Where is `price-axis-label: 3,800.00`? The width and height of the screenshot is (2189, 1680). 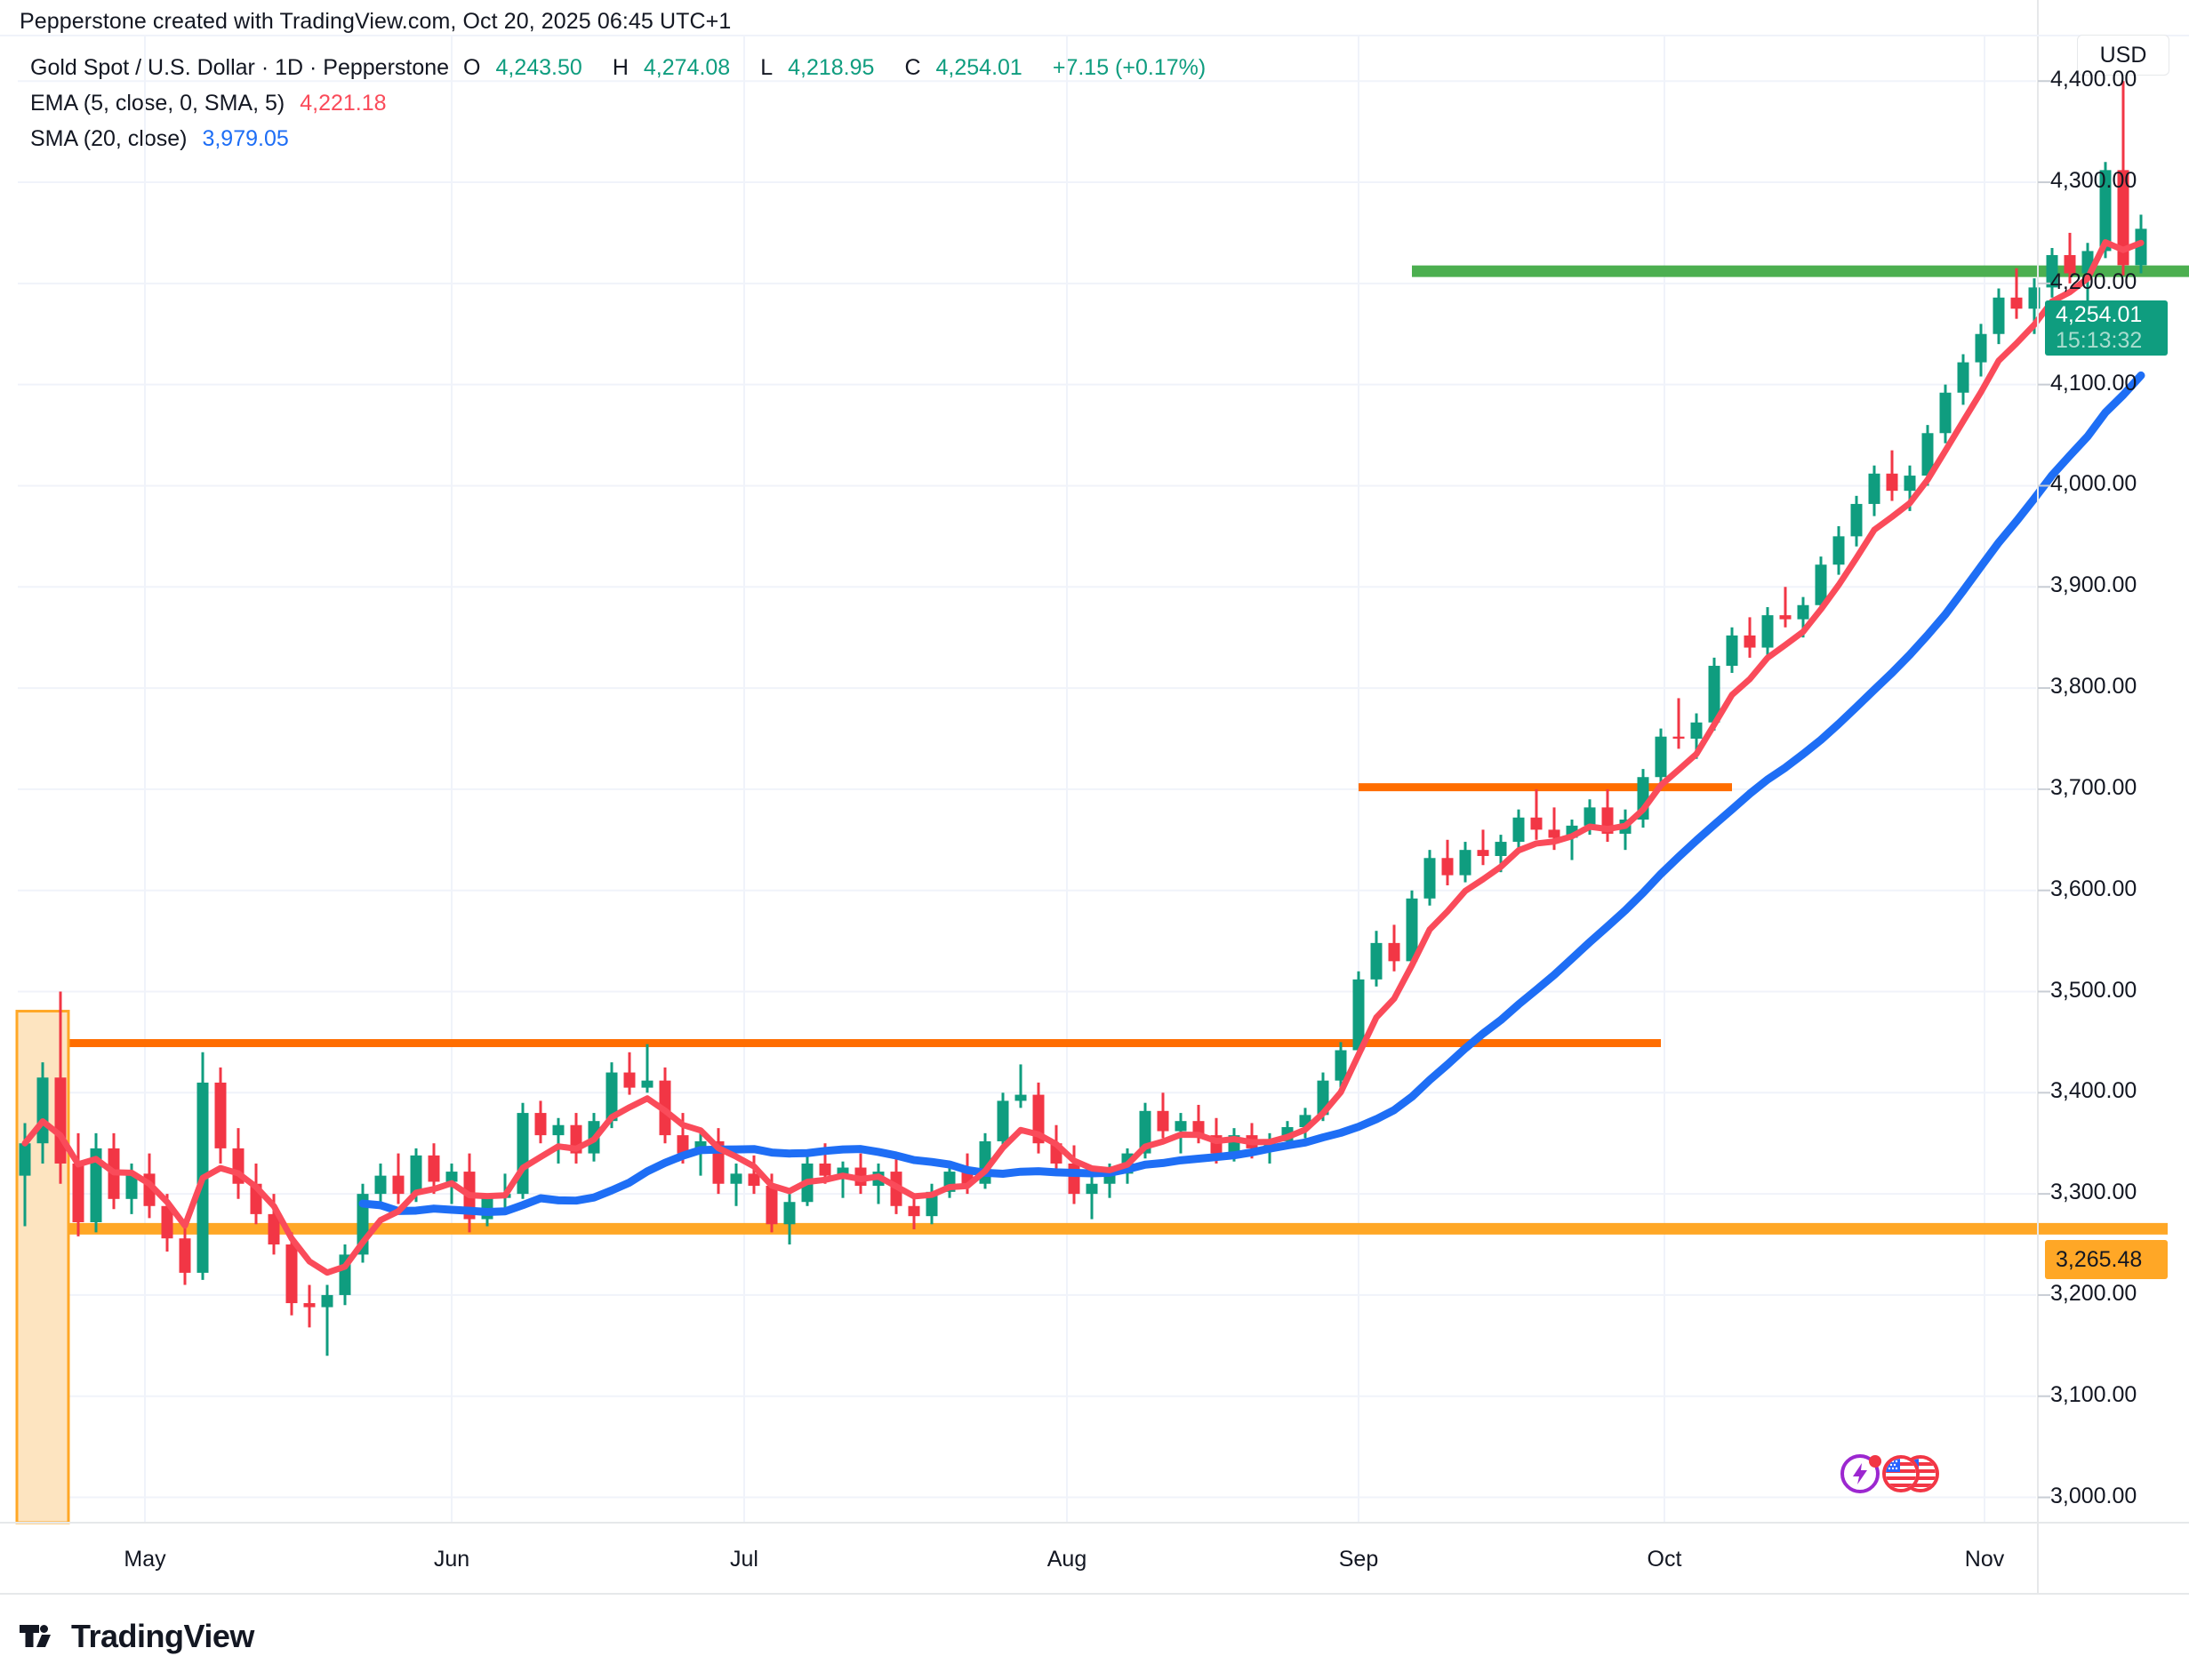
price-axis-label: 3,800.00 is located at coordinates (2094, 687).